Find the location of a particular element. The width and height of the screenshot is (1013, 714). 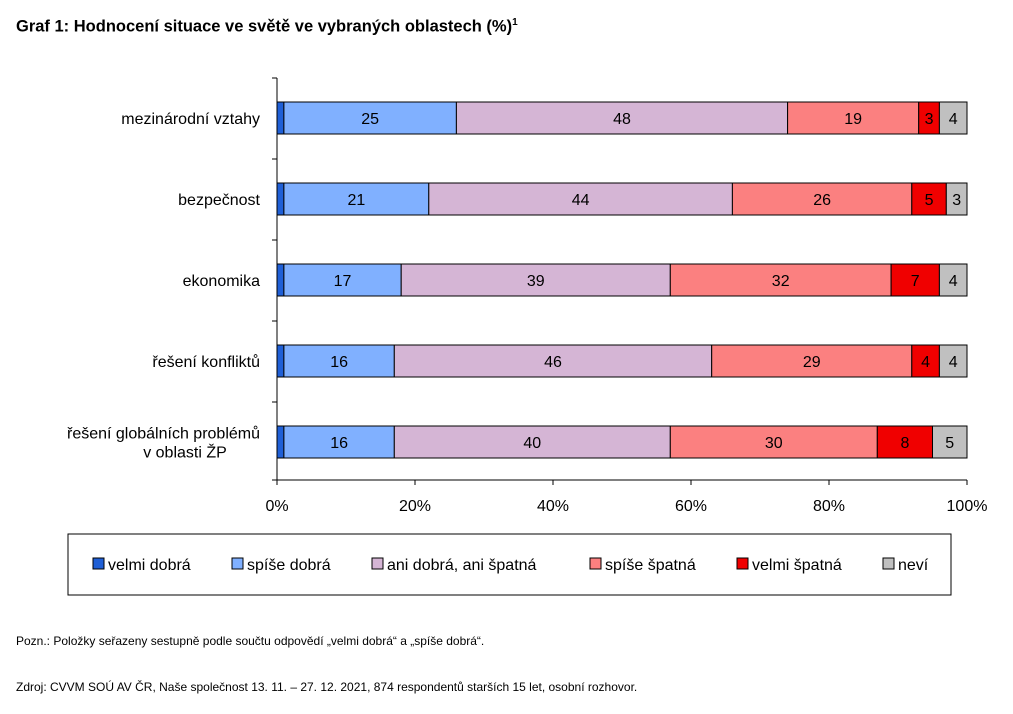

data-label: 39 is located at coordinates (536, 281).